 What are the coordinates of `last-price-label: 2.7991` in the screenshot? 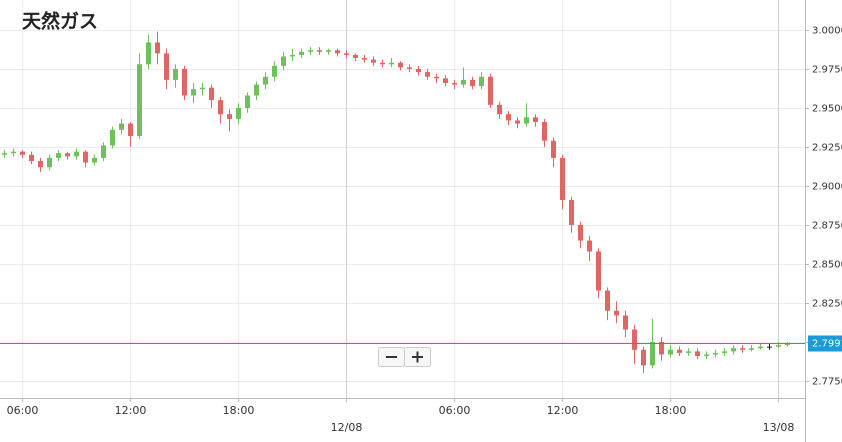 It's located at (827, 344).